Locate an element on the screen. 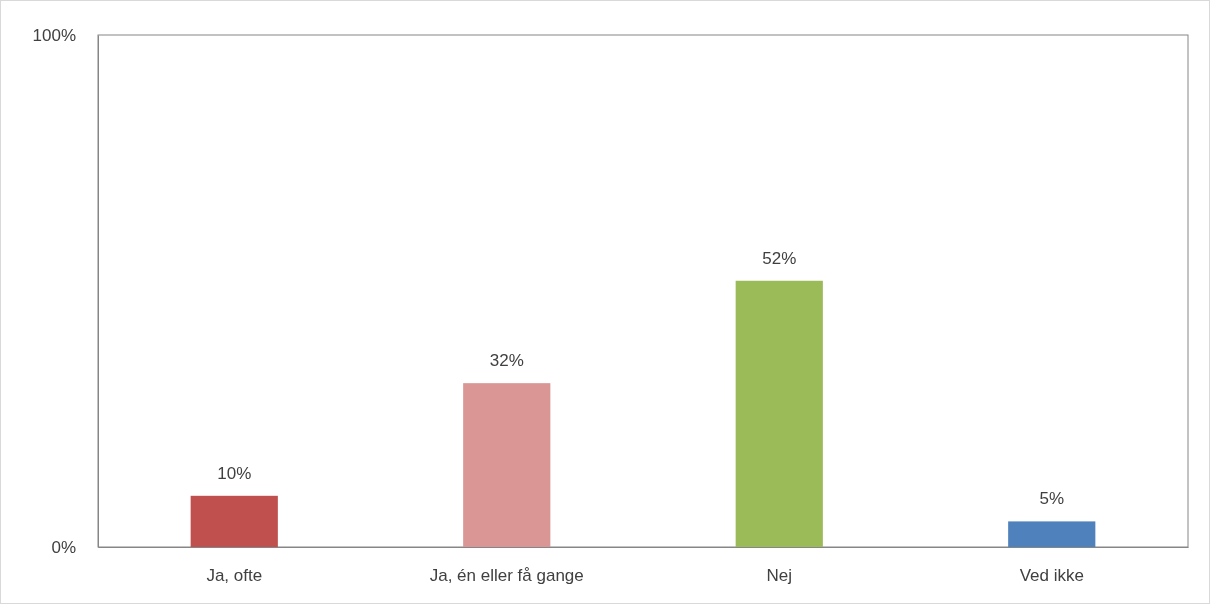 This screenshot has height=605, width=1211. x-tick-label: Ja, én eller få gange is located at coordinates (506, 576).